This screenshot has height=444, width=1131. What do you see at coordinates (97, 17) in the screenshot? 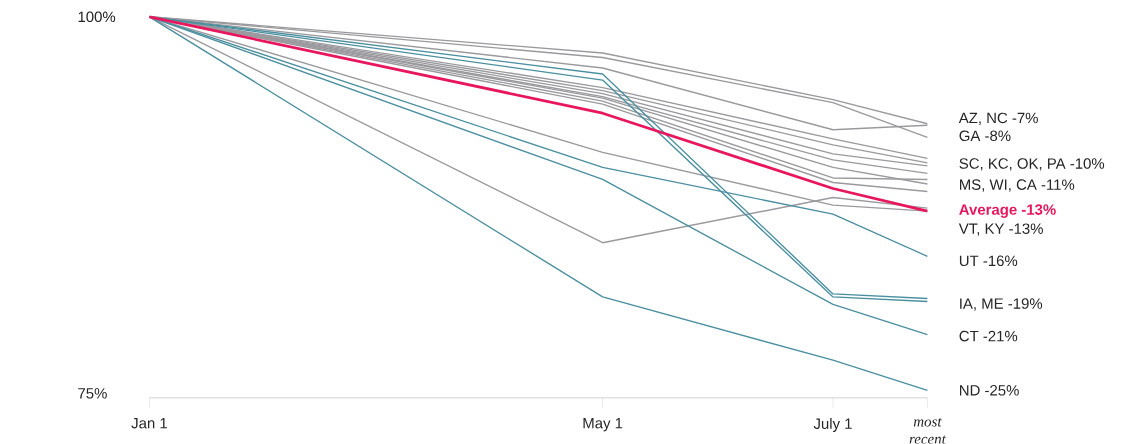
I see `y-tick-label: 100%` at bounding box center [97, 17].